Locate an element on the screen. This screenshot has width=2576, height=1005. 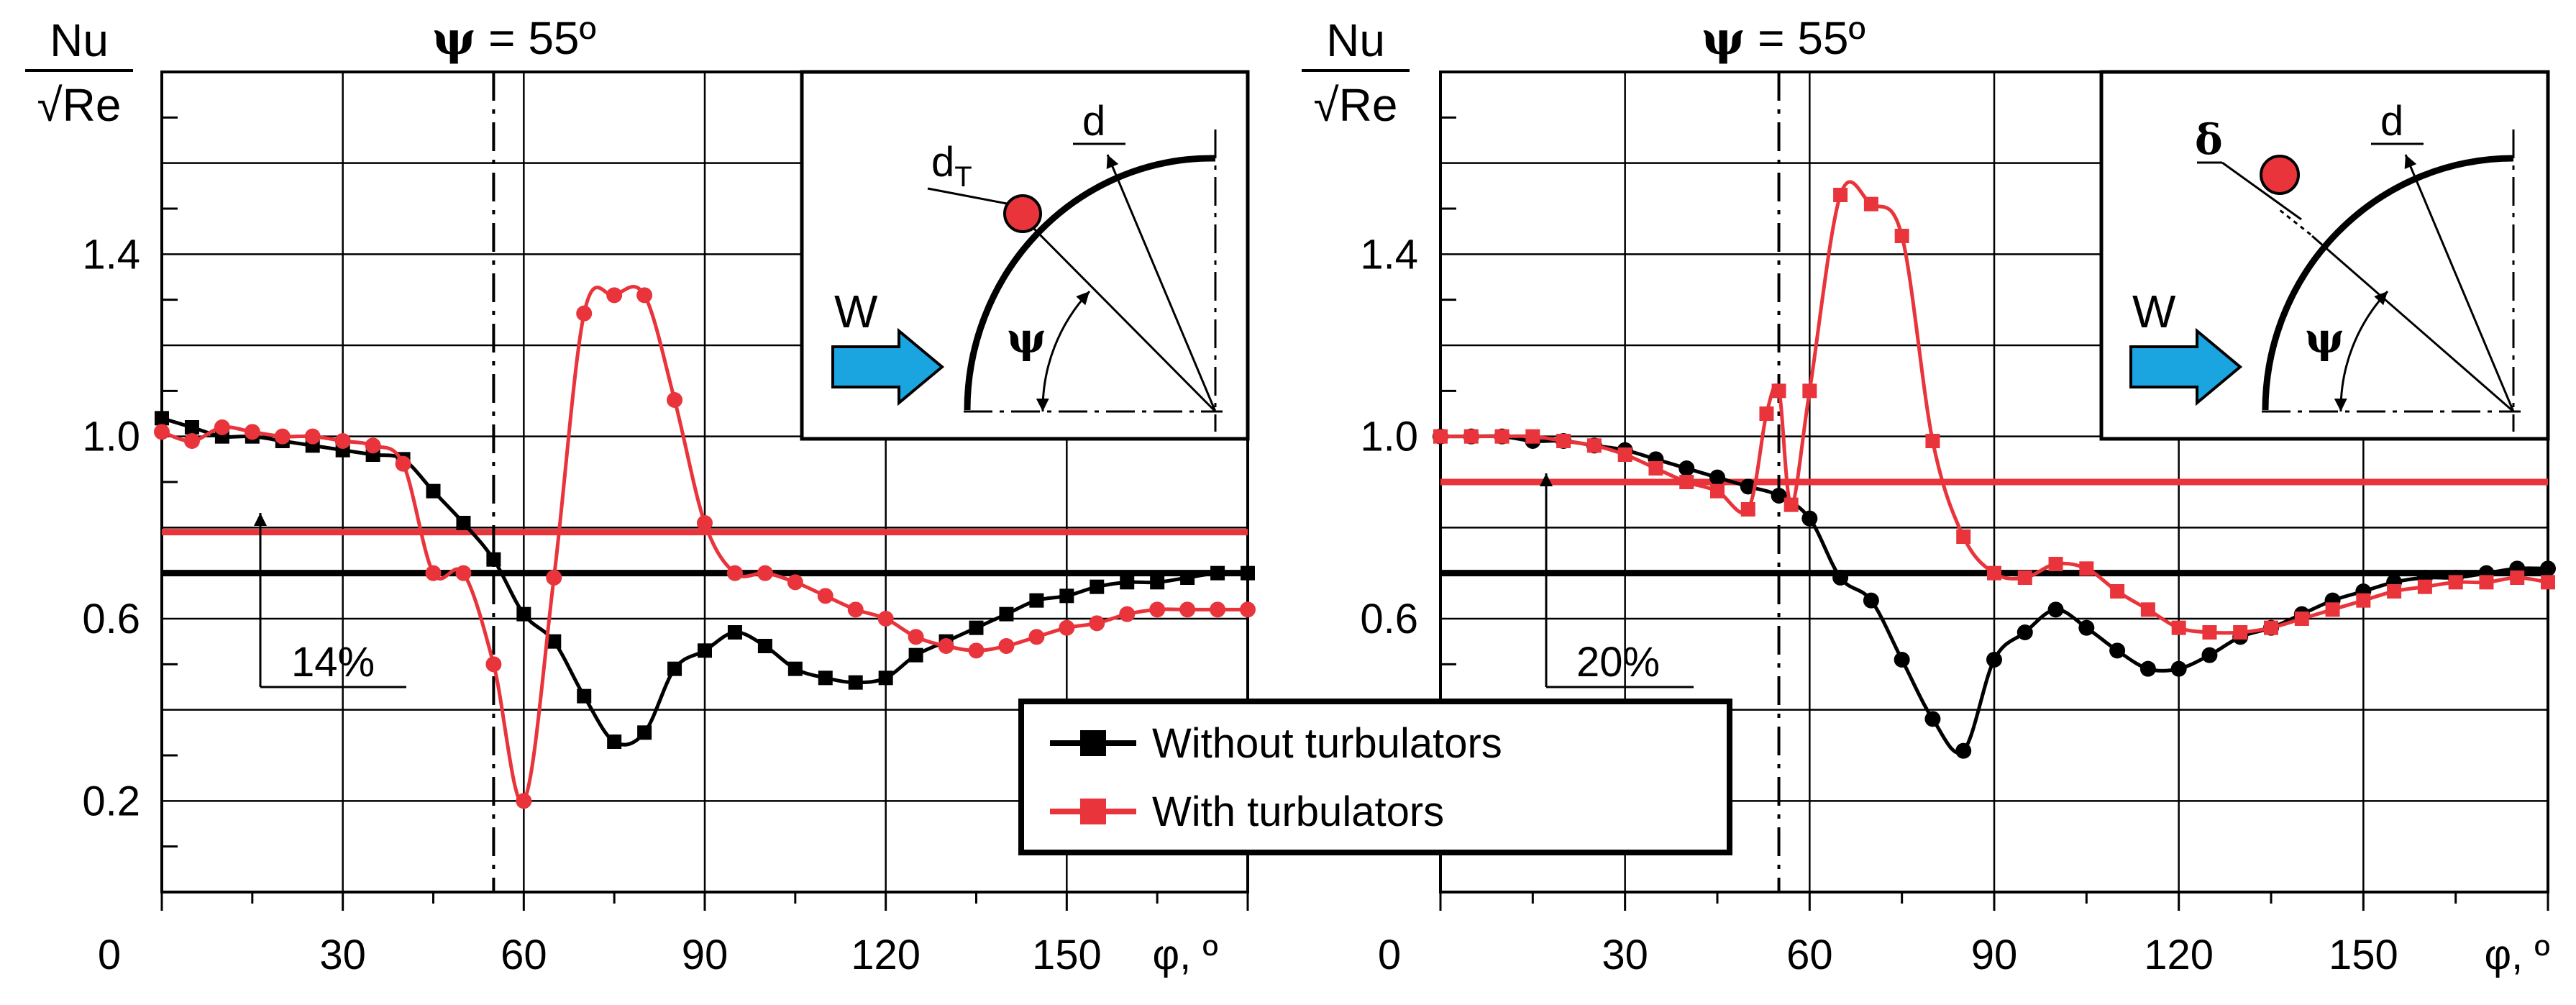
left-annotation: 14% is located at coordinates (330, 600).